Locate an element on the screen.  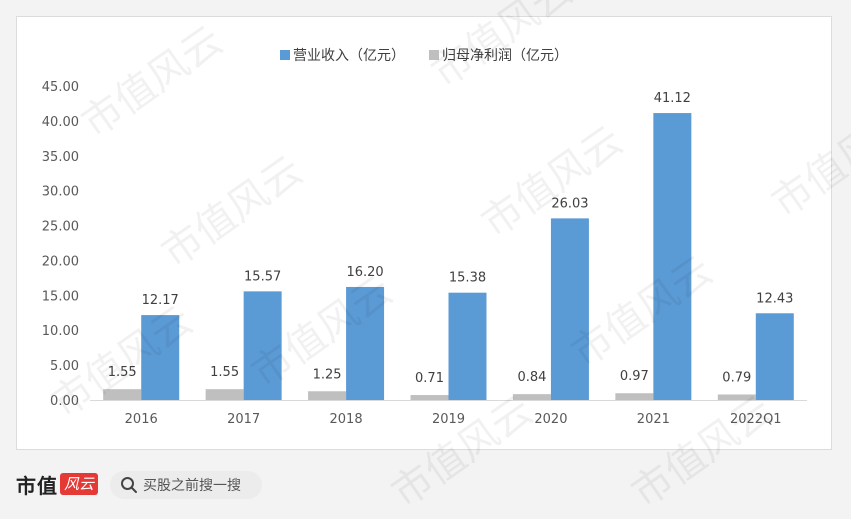
y-tick-label: 45.00 is located at coordinates (60, 87).